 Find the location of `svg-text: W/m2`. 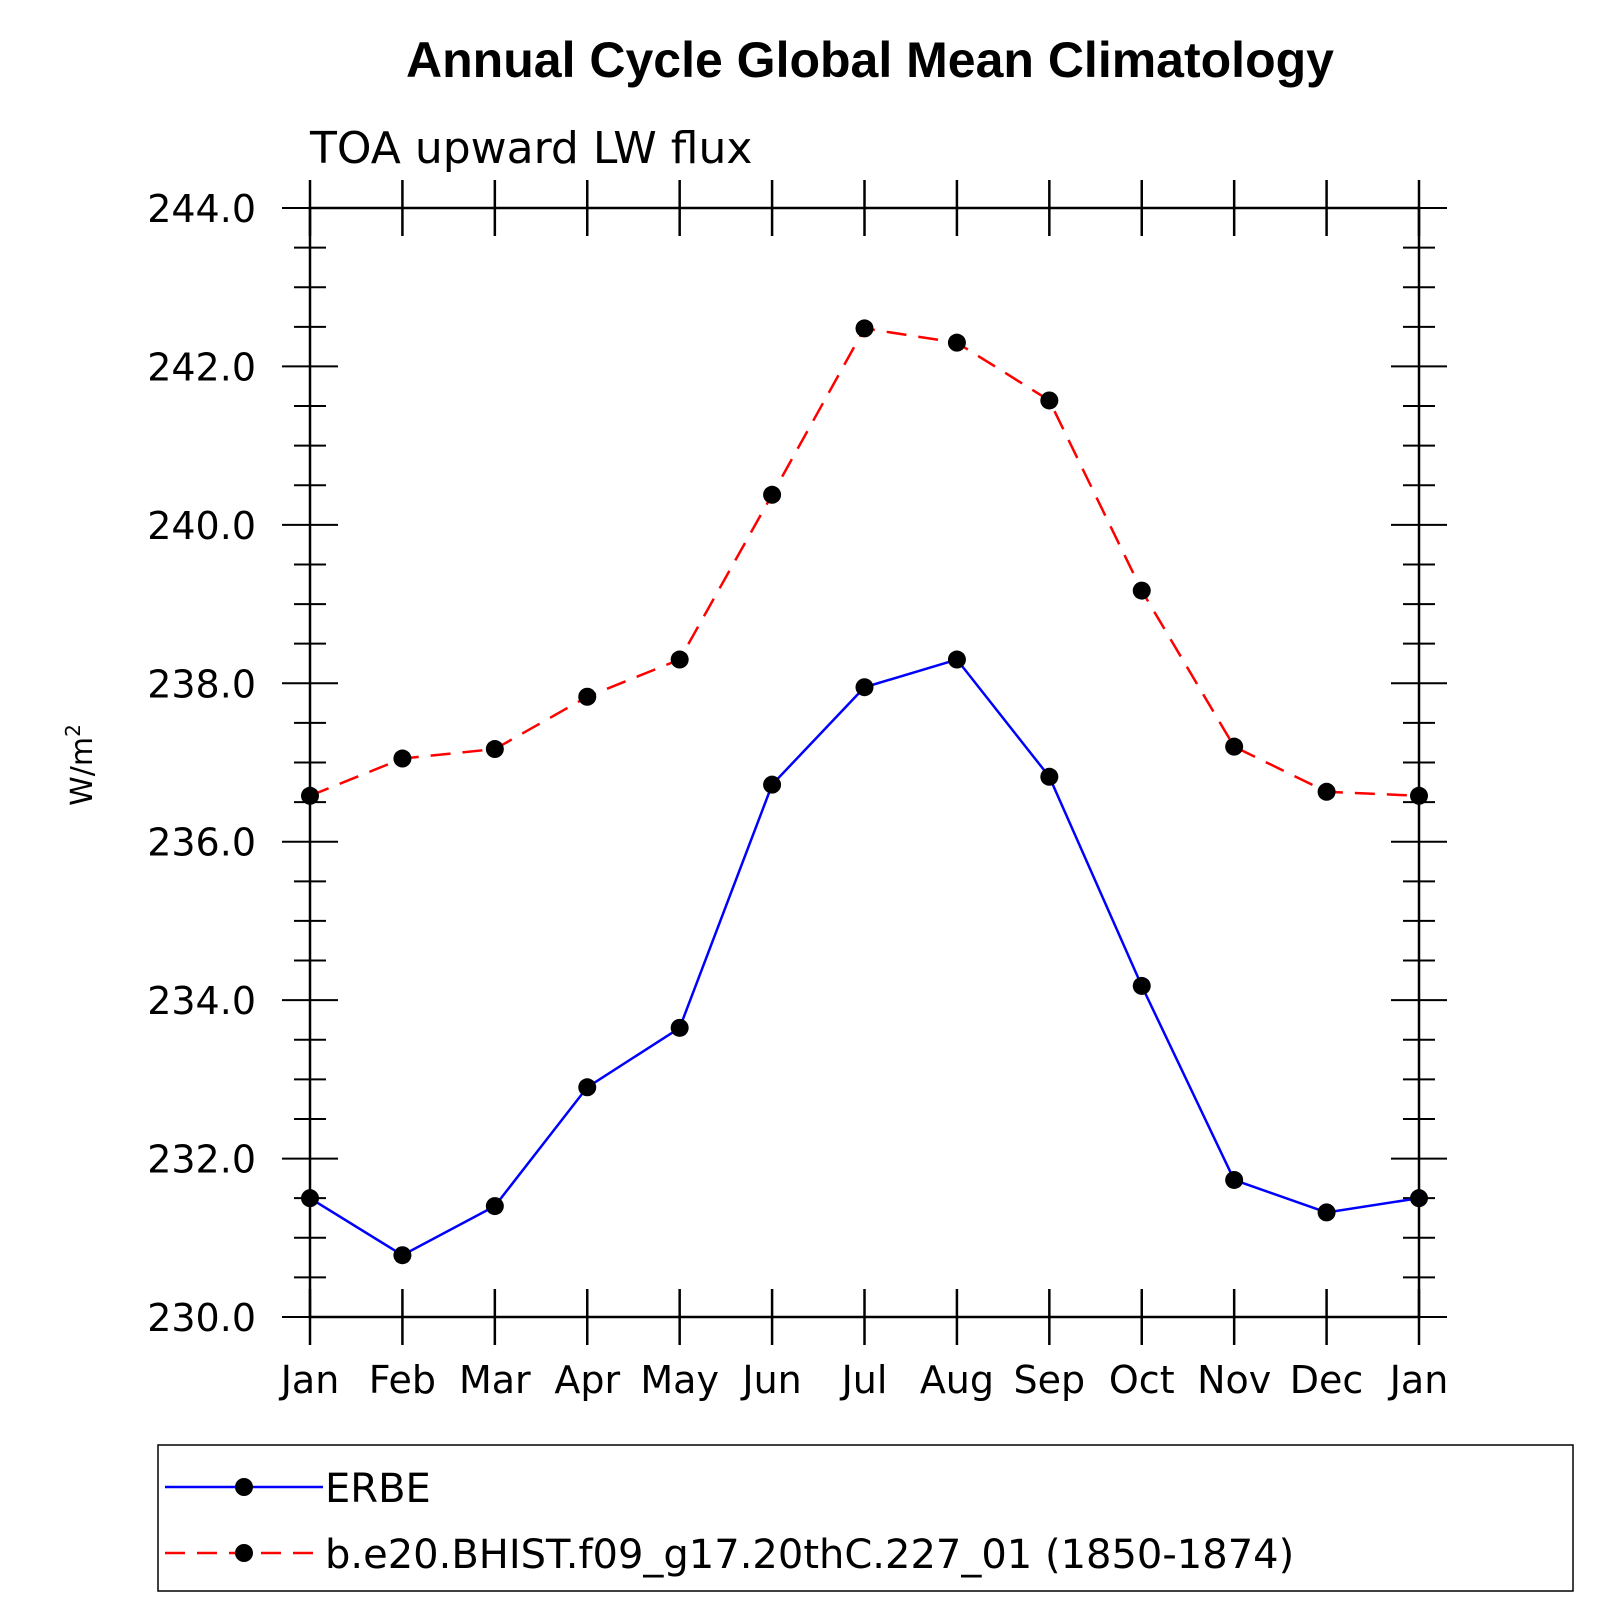

svg-text: W/m2 is located at coordinates (80, 765).